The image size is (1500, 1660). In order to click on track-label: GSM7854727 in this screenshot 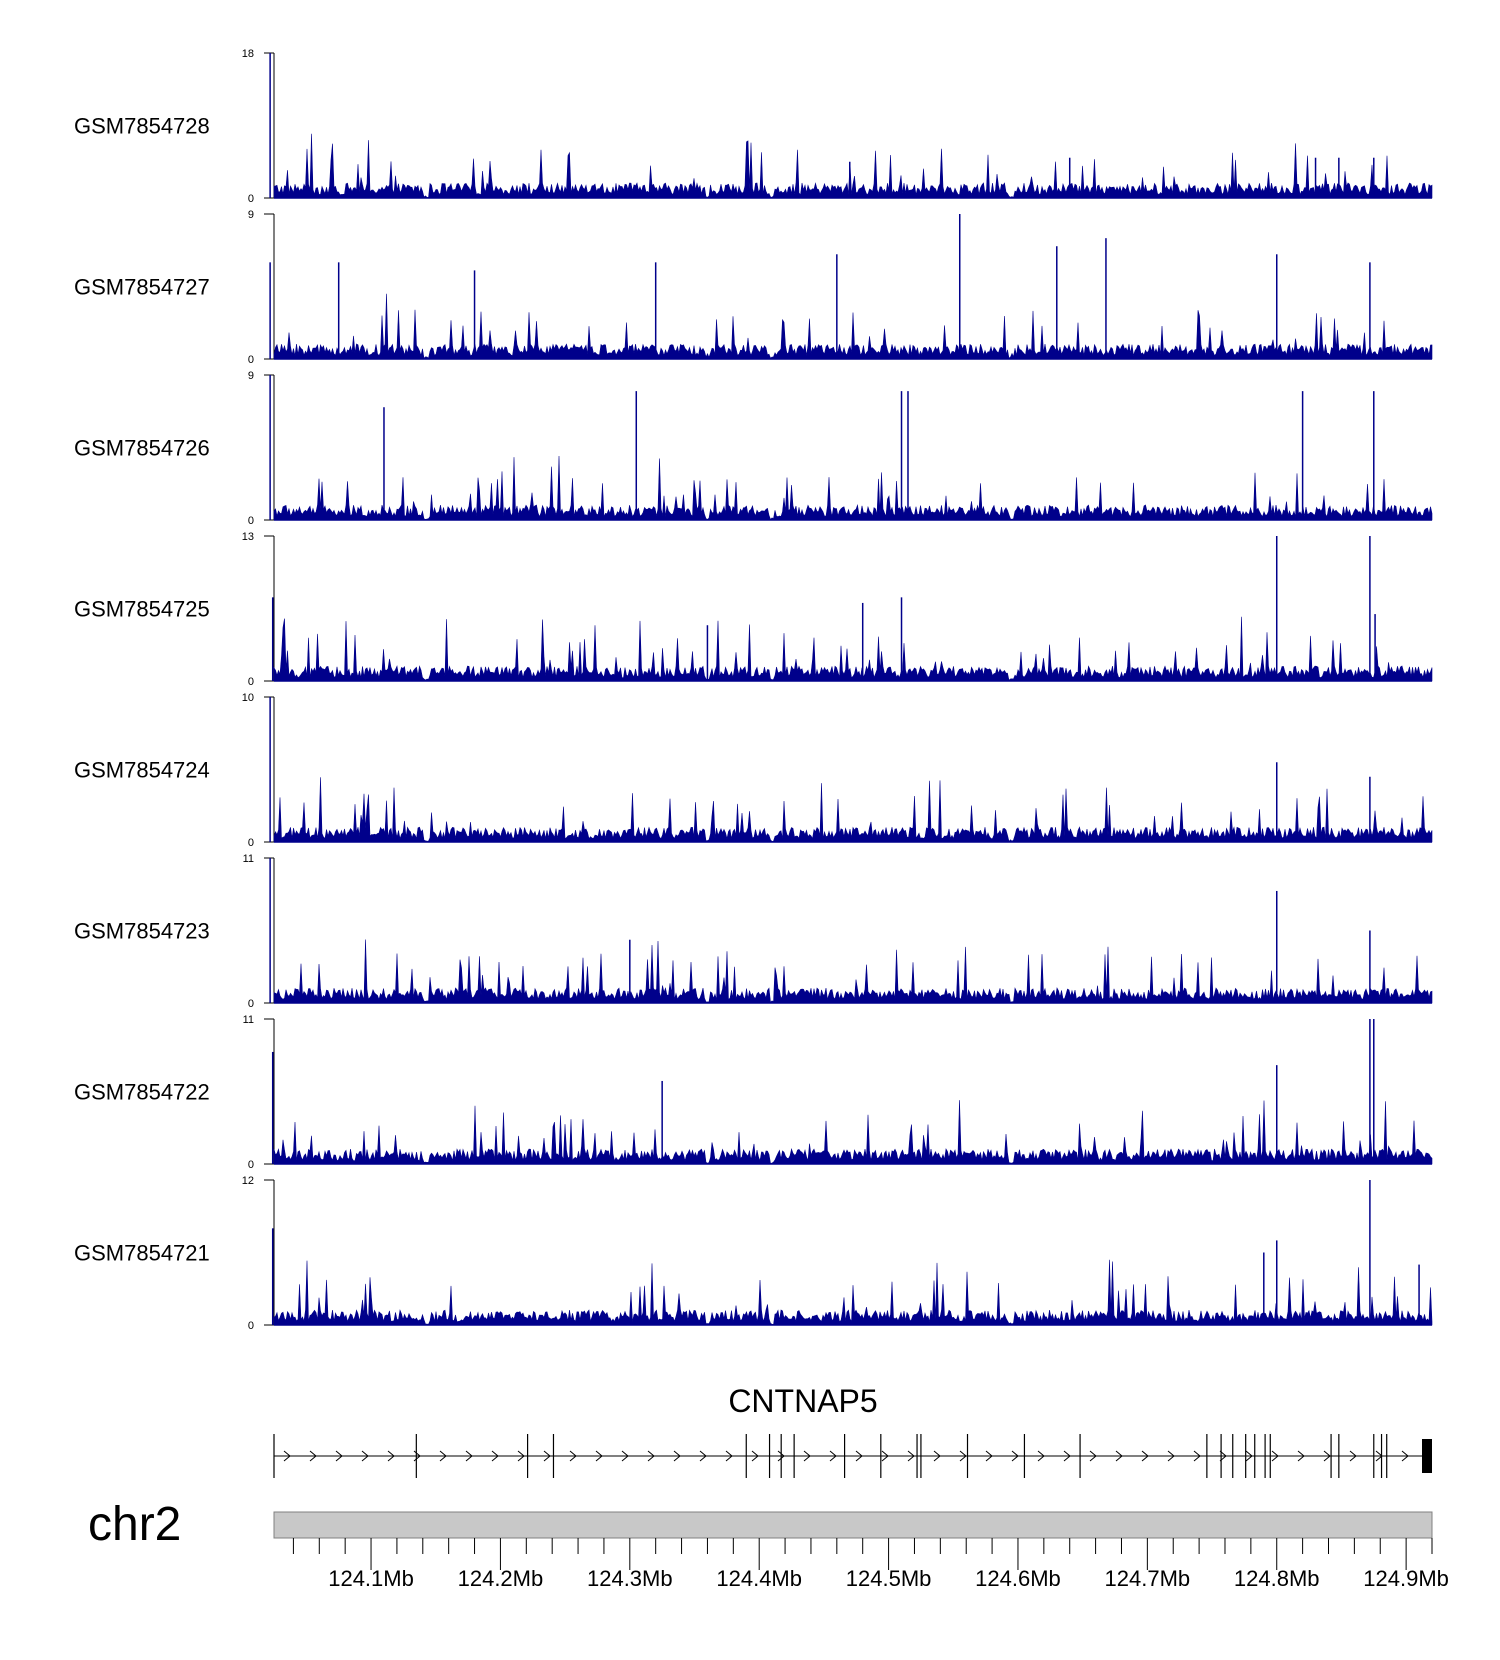, I will do `click(142, 287)`.